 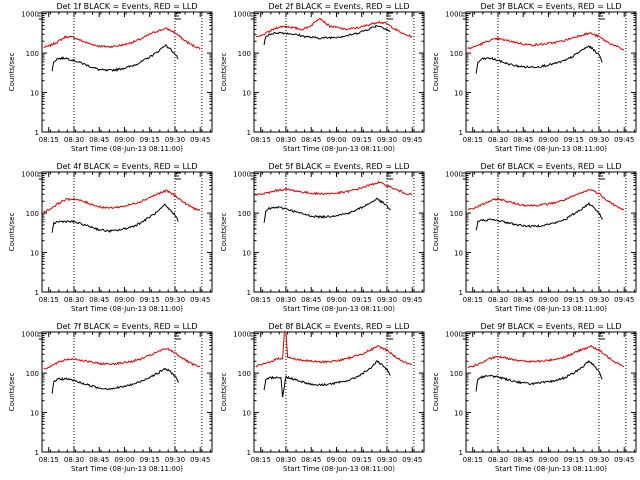 What do you see at coordinates (126, 326) in the screenshot?
I see `panel-title: Det 7f BLACK = Events, RED = LLD` at bounding box center [126, 326].